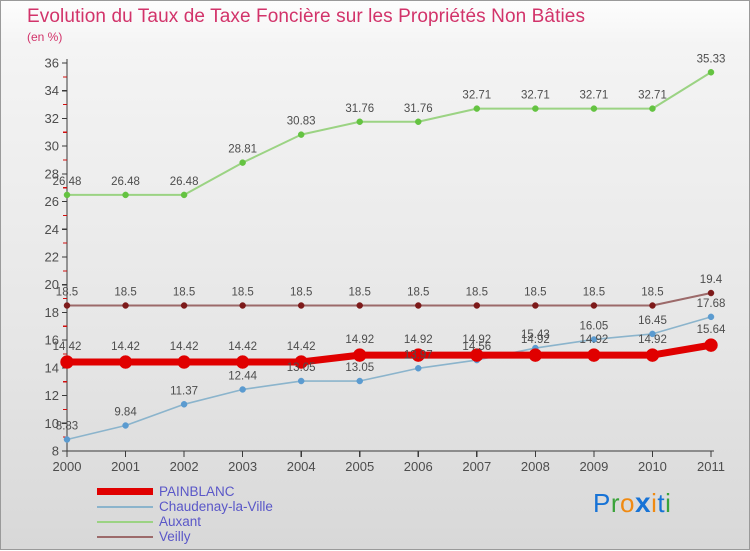  What do you see at coordinates (711, 72) in the screenshot?
I see `data-point-auxant-2011` at bounding box center [711, 72].